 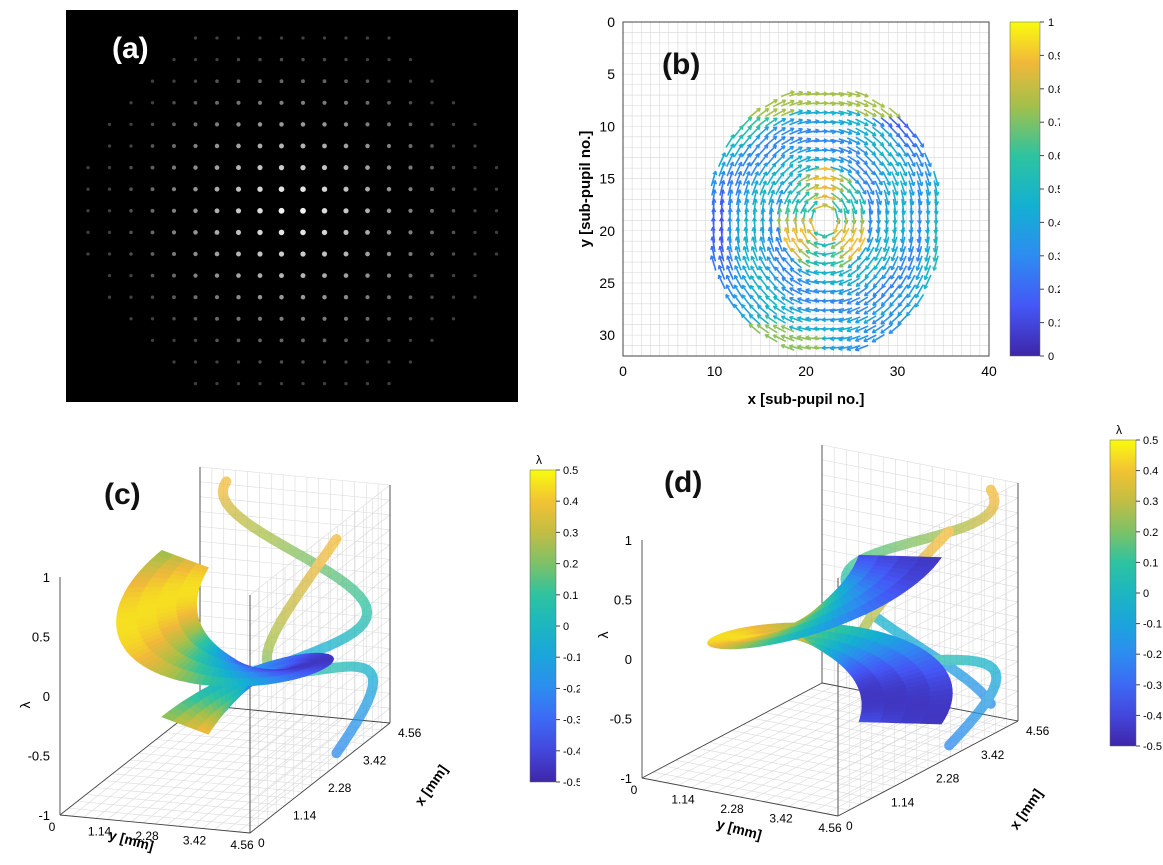 What do you see at coordinates (340, 788) in the screenshot?
I see `x-tick-label: 2.28` at bounding box center [340, 788].